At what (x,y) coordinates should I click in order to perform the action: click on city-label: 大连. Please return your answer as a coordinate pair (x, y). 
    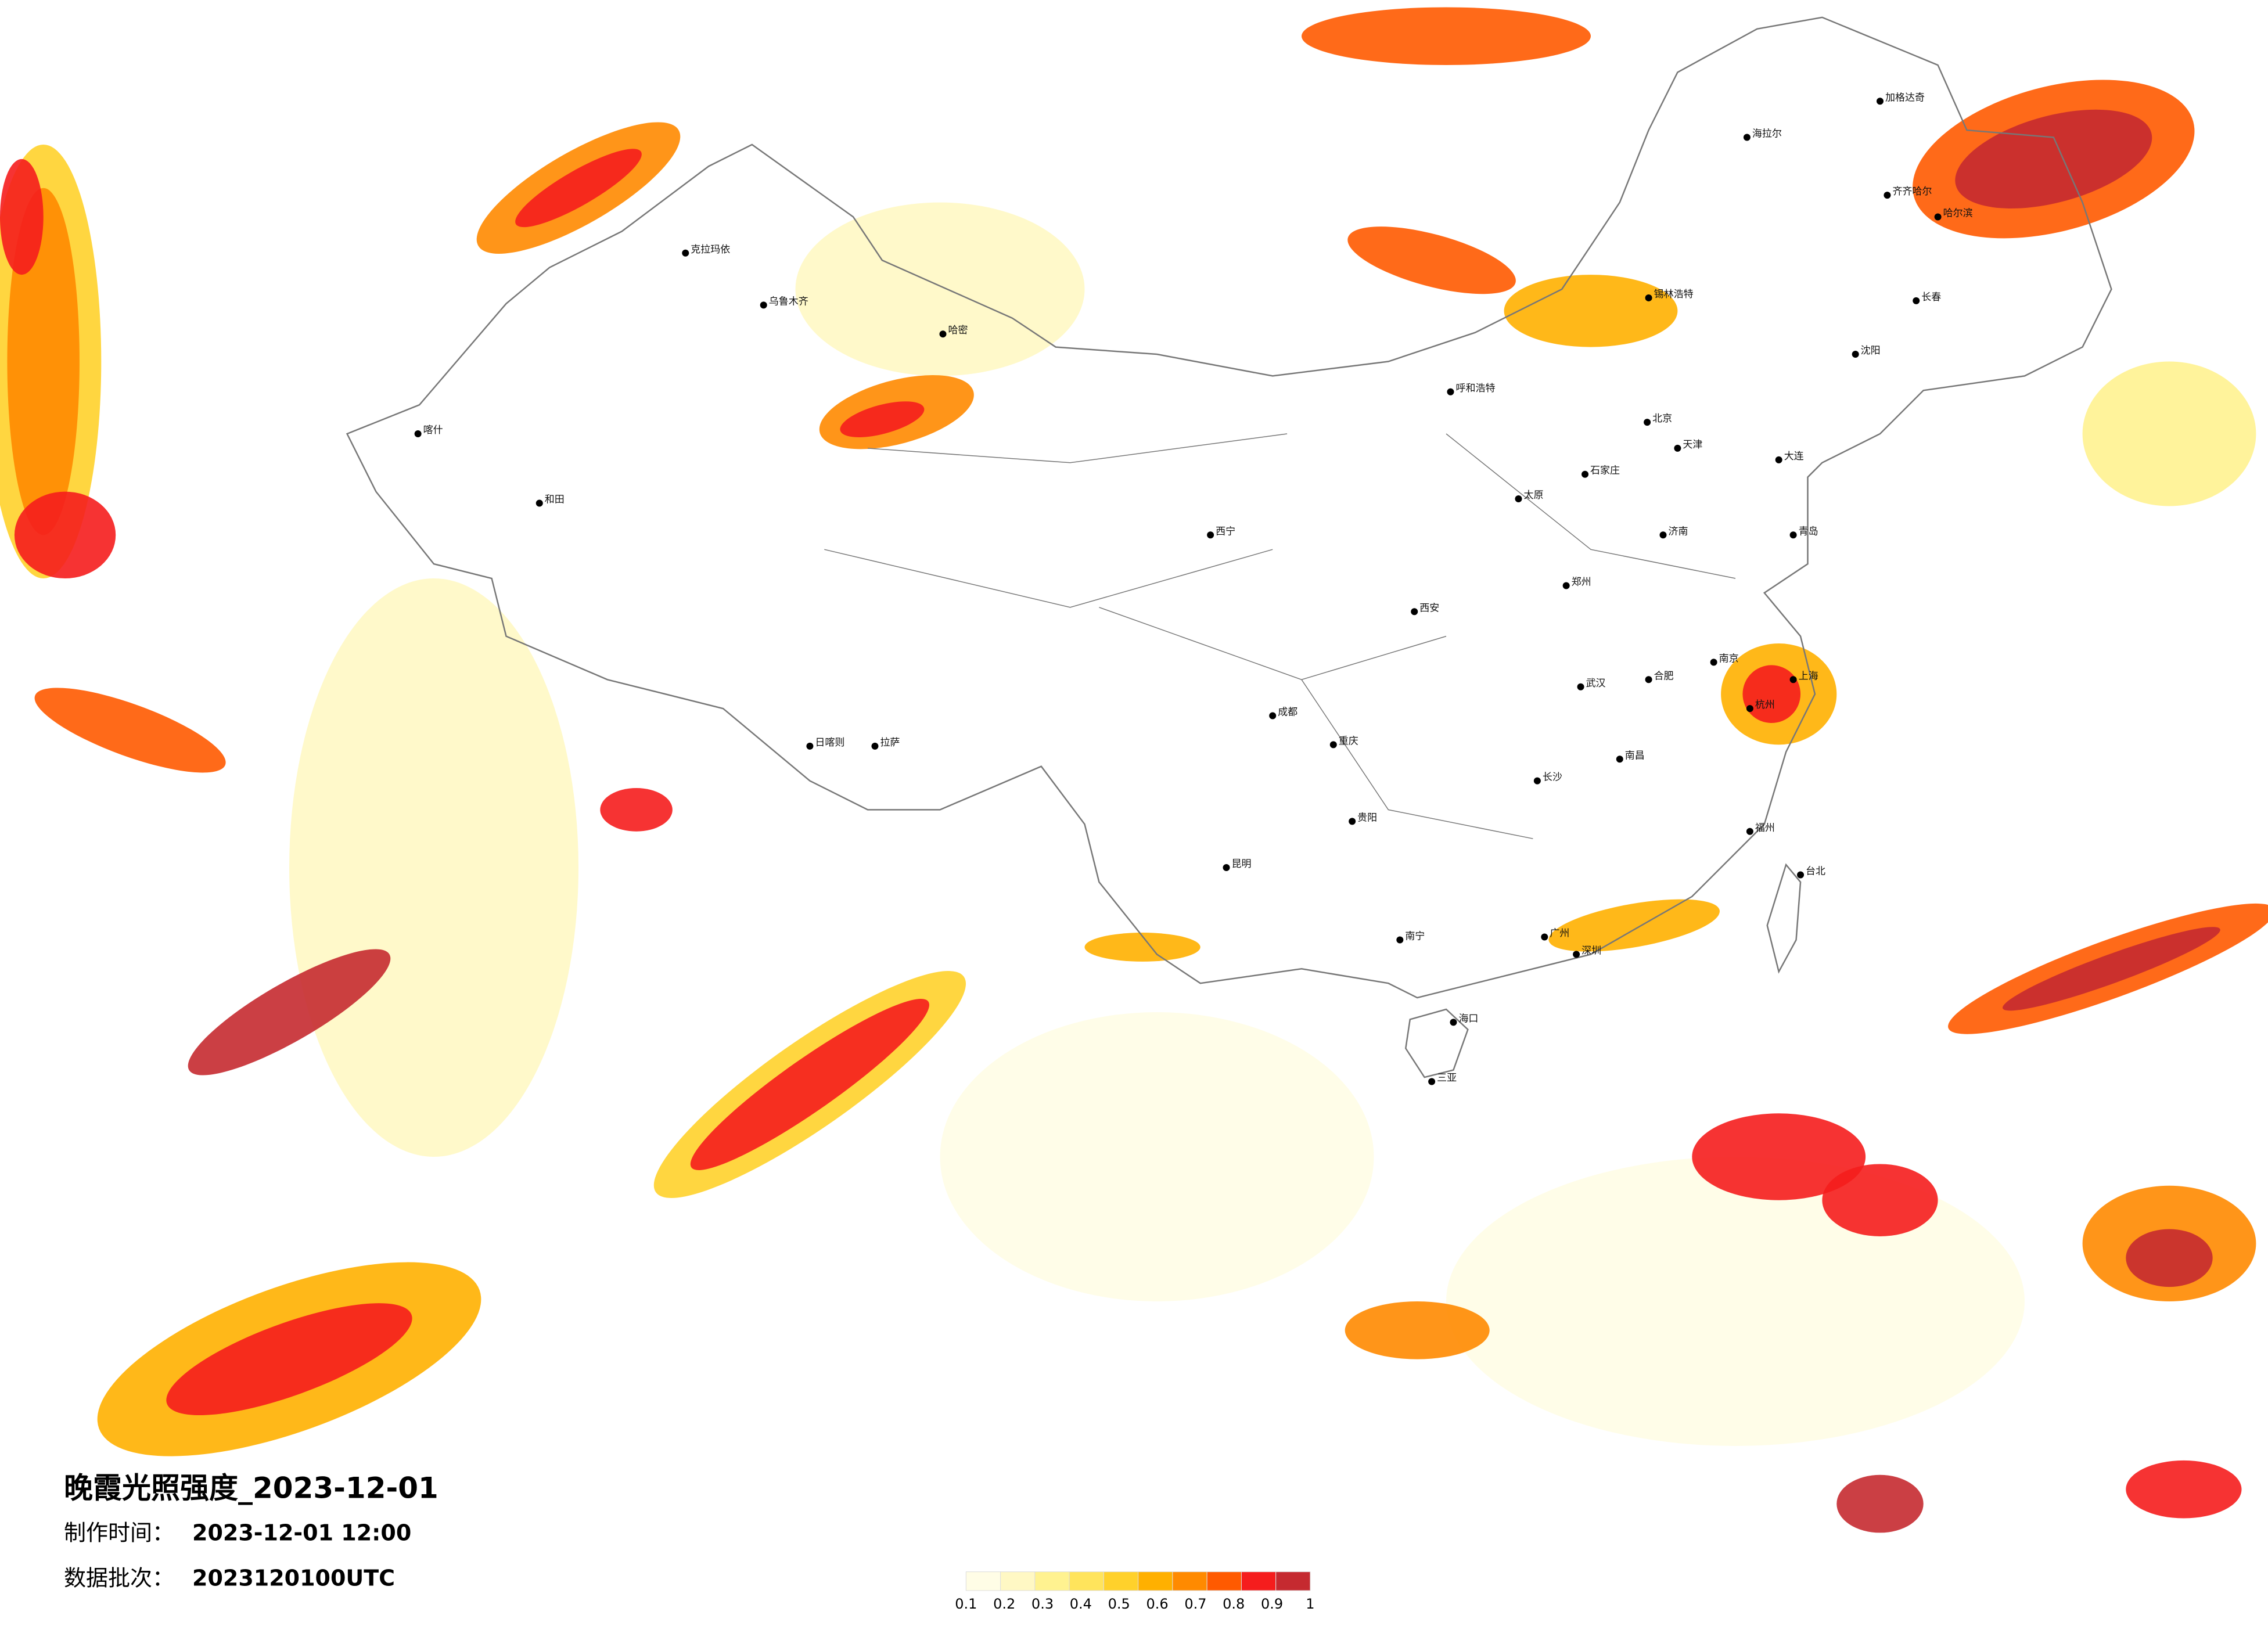
    Looking at the image, I should click on (1794, 456).